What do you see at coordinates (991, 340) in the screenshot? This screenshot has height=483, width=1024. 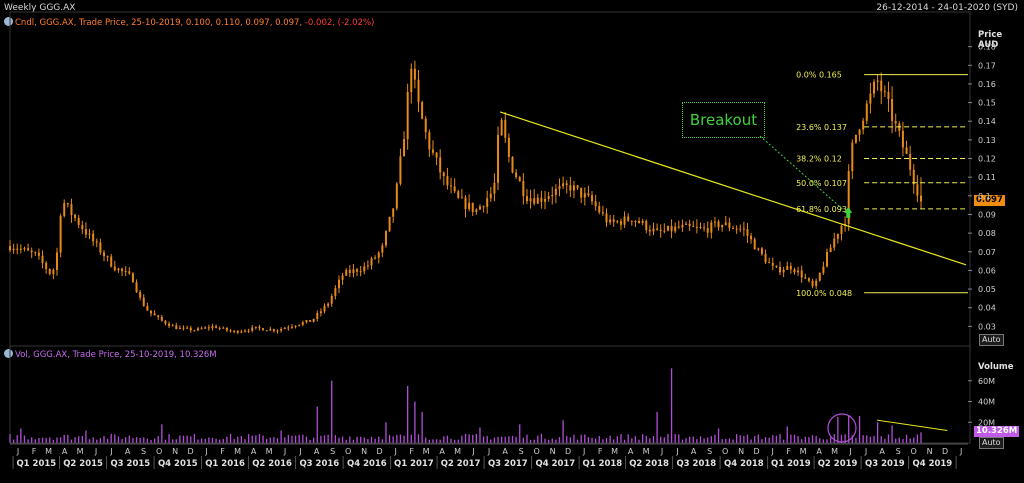 I see `price-auto-button: Auto` at bounding box center [991, 340].